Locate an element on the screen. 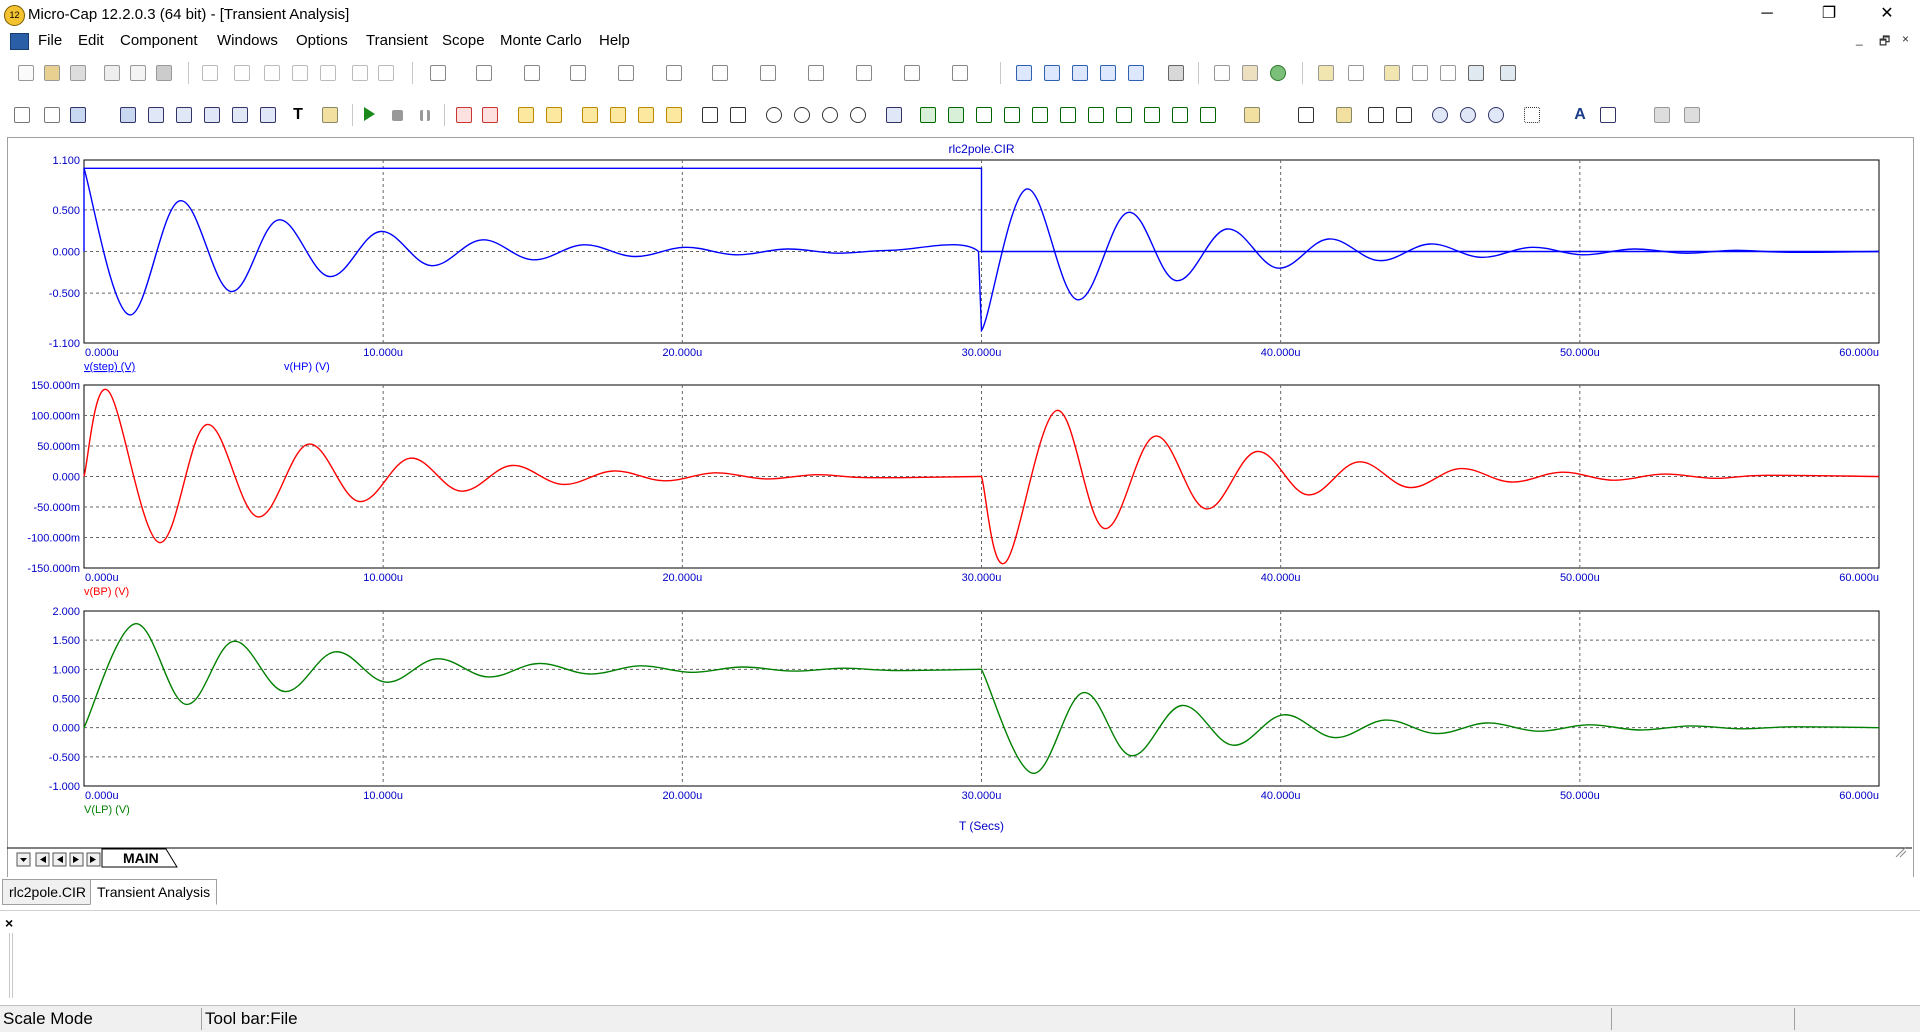 Image resolution: width=1920 pixels, height=1032 pixels. fit-width-icon is located at coordinates (1376, 115).